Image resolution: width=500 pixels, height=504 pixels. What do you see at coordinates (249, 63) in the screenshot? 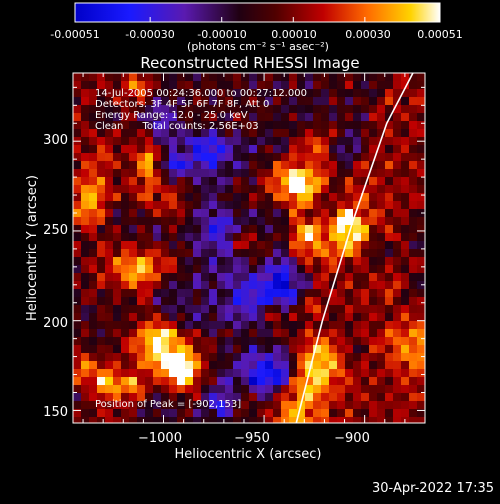
I see `chart-title: Reconstructed RHESSI Image` at bounding box center [249, 63].